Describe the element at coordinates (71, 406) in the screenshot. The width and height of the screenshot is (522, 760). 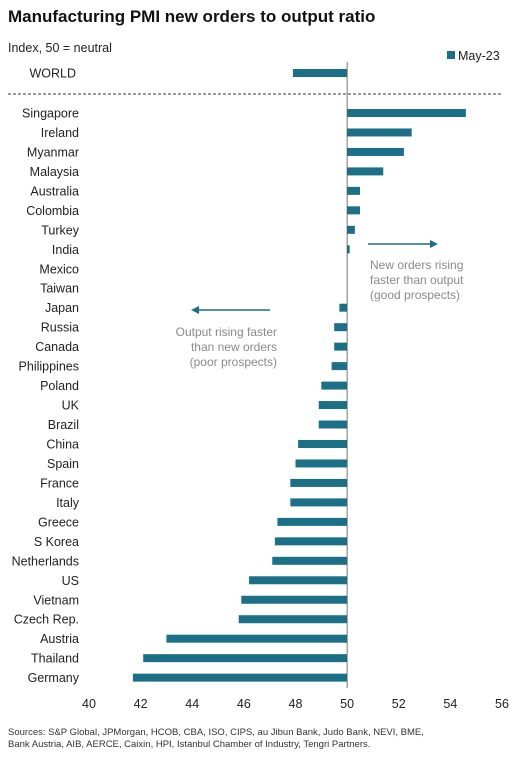
I see `category-label: UK` at that location.